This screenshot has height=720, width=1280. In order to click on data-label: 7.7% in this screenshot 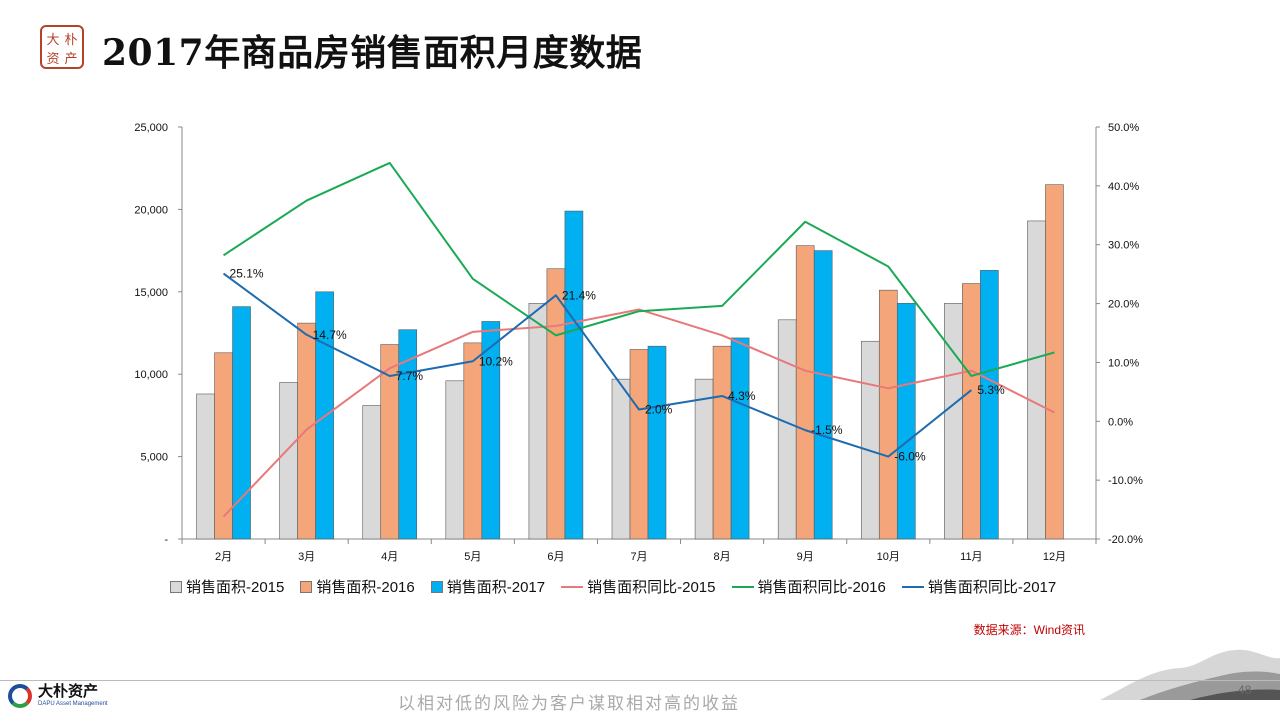, I will do `click(410, 376)`.